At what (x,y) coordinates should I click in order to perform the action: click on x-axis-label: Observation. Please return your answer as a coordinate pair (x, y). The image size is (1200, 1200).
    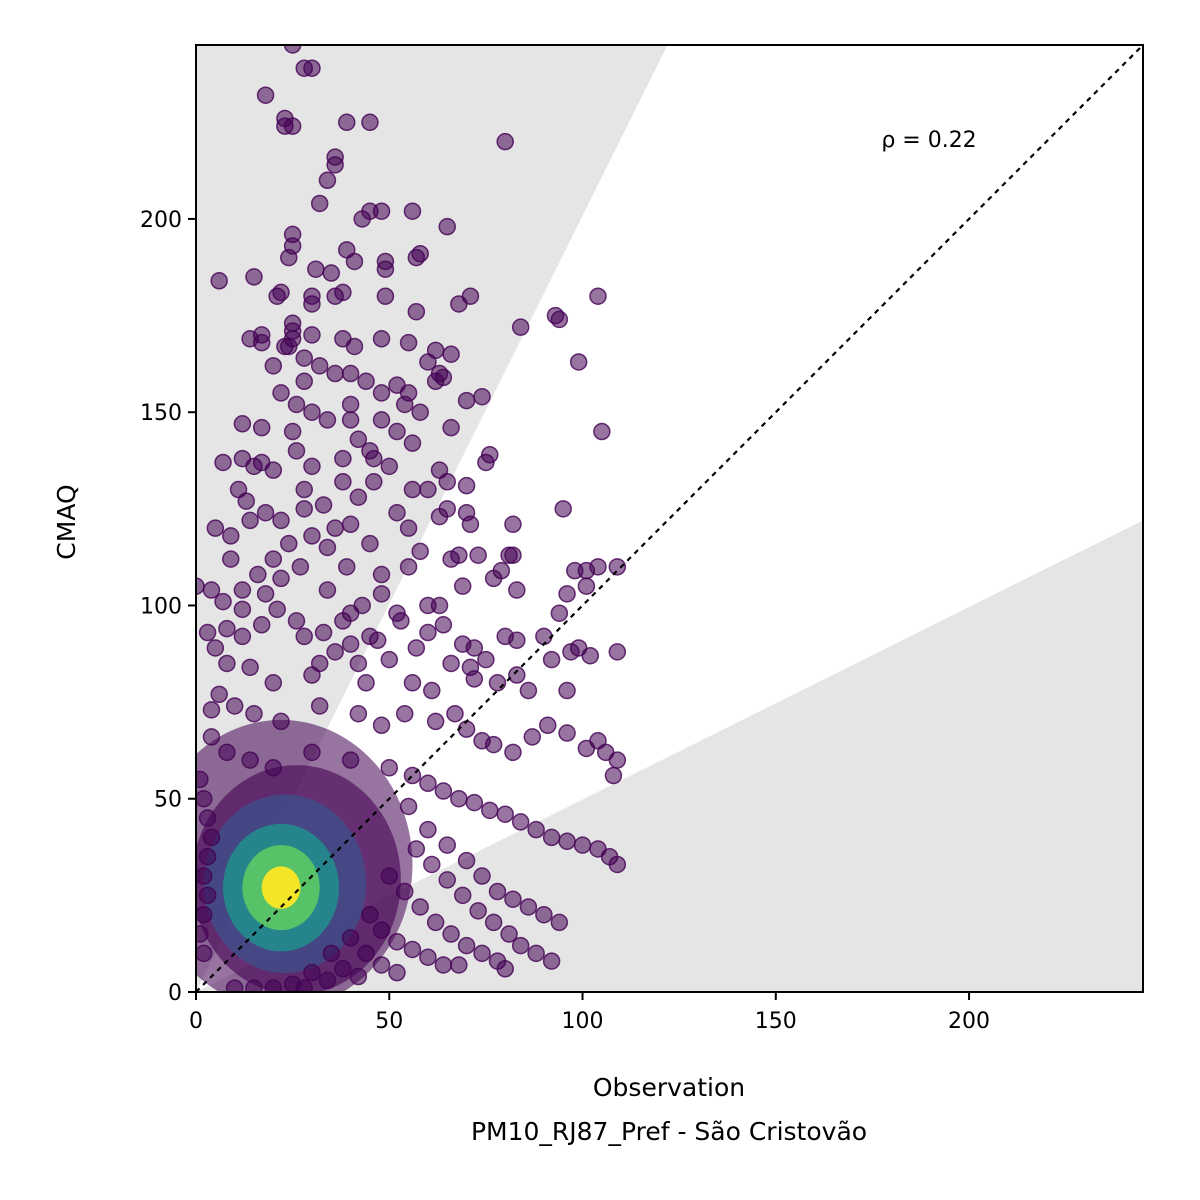
    Looking at the image, I should click on (669, 1087).